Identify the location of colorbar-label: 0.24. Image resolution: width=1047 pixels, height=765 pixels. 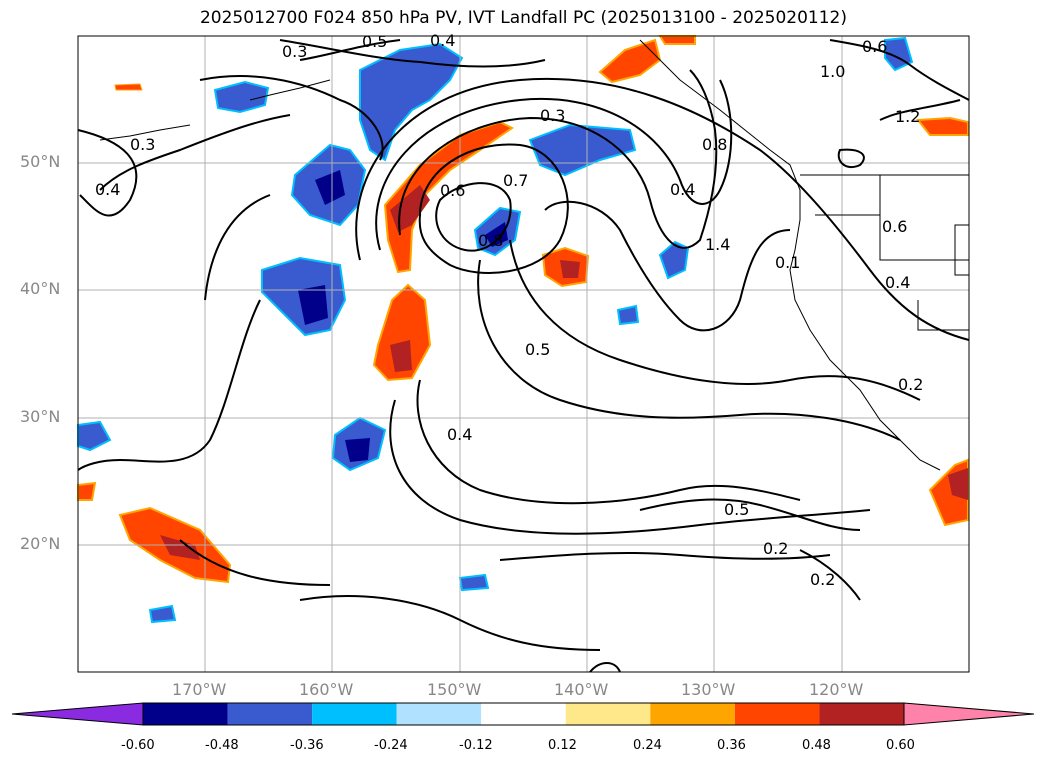
(647, 745).